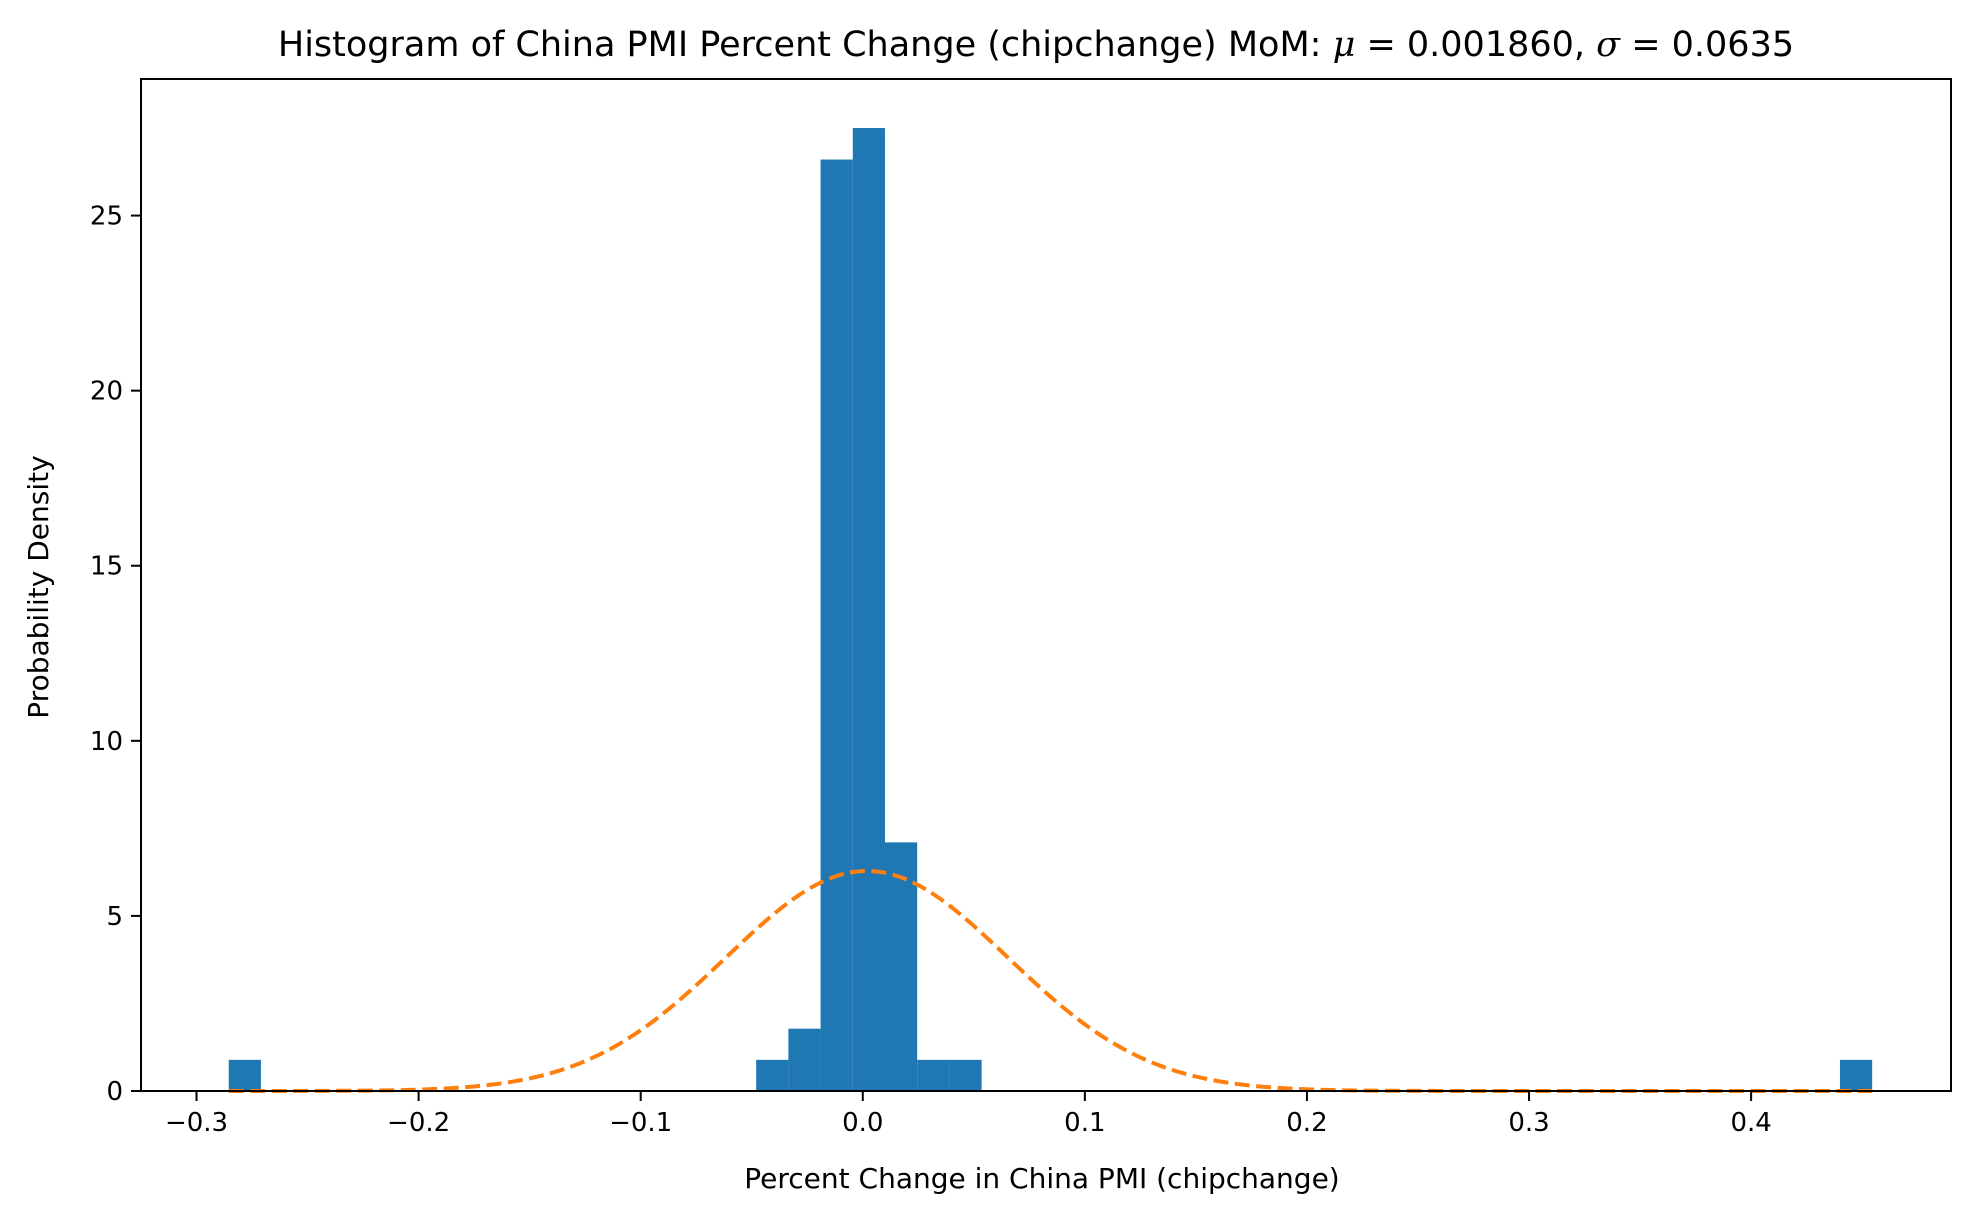 This screenshot has height=1221, width=1973. What do you see at coordinates (106, 217) in the screenshot?
I see `y-tick-label: 25` at bounding box center [106, 217].